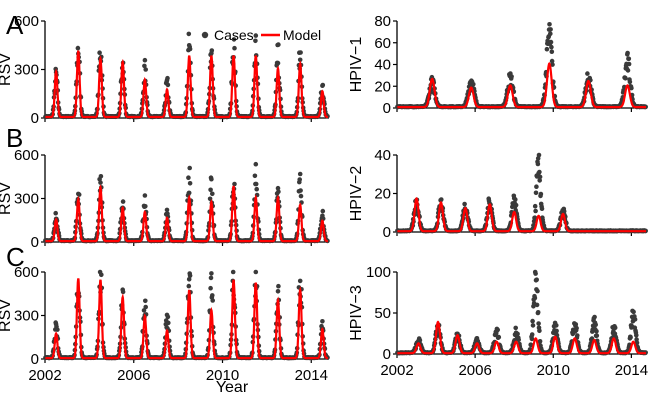 The height and width of the screenshot is (396, 658). What do you see at coordinates (378, 272) in the screenshot?
I see `y-tick-label: 100` at bounding box center [378, 272].